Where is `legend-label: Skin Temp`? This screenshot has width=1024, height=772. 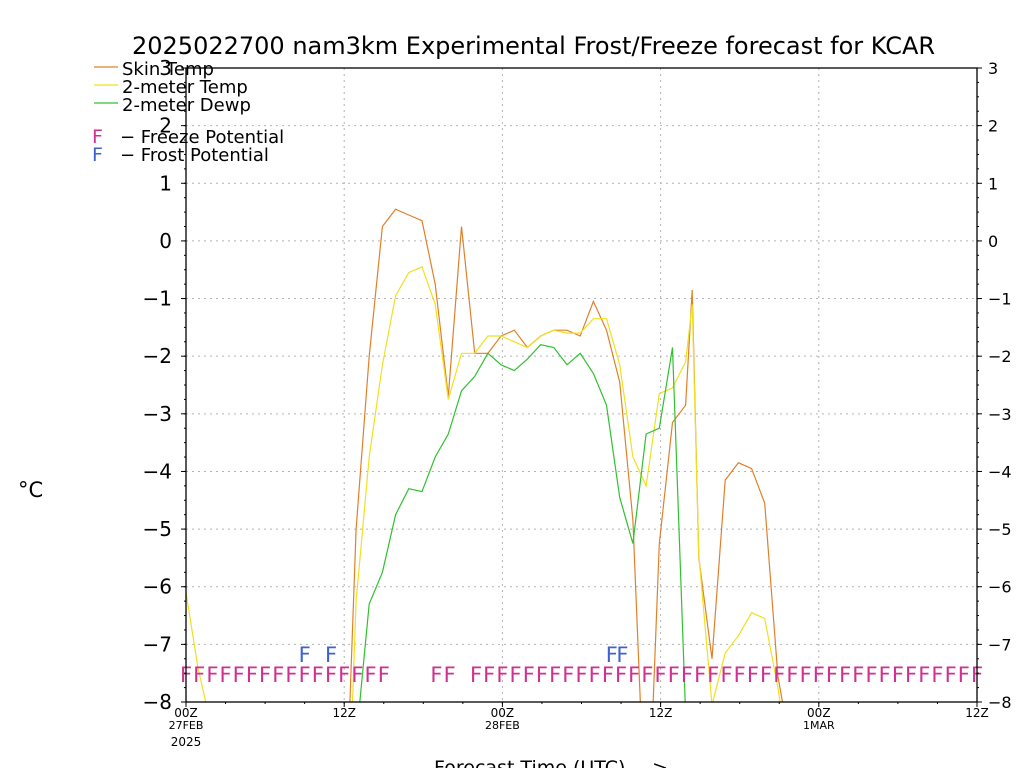
legend-label: Skin Temp is located at coordinates (168, 69).